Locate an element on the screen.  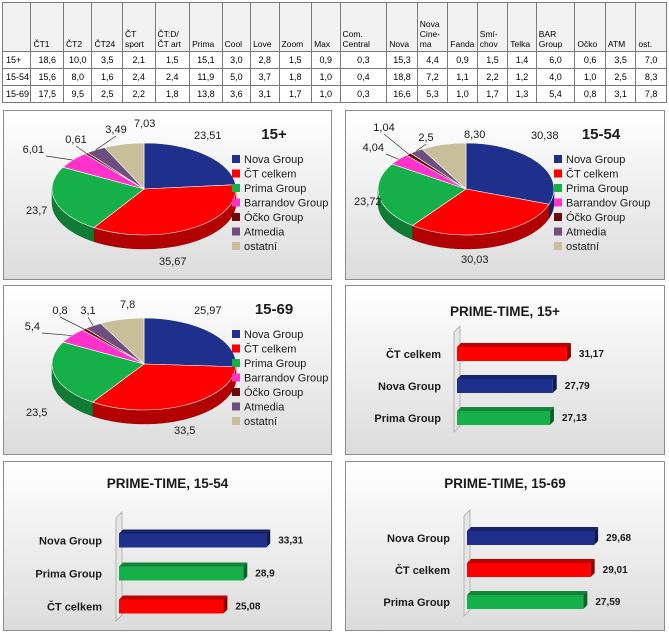
table-cell: 5,4 is located at coordinates (555, 94).